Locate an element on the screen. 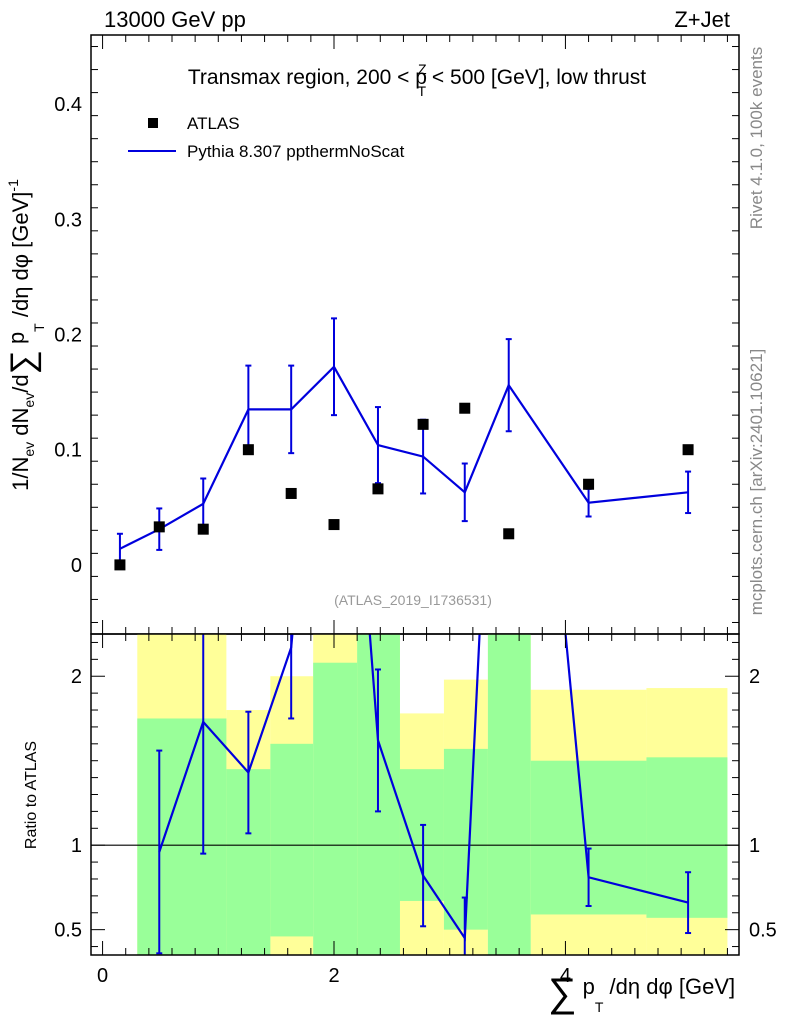 The height and width of the screenshot is (1024, 786). pythia-line is located at coordinates (404, 457).